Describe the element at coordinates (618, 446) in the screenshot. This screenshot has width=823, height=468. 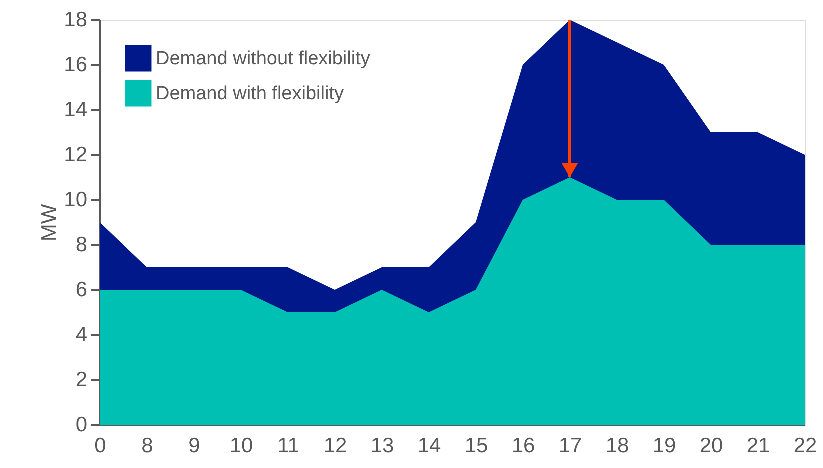
I see `x-tick-label: 18` at that location.